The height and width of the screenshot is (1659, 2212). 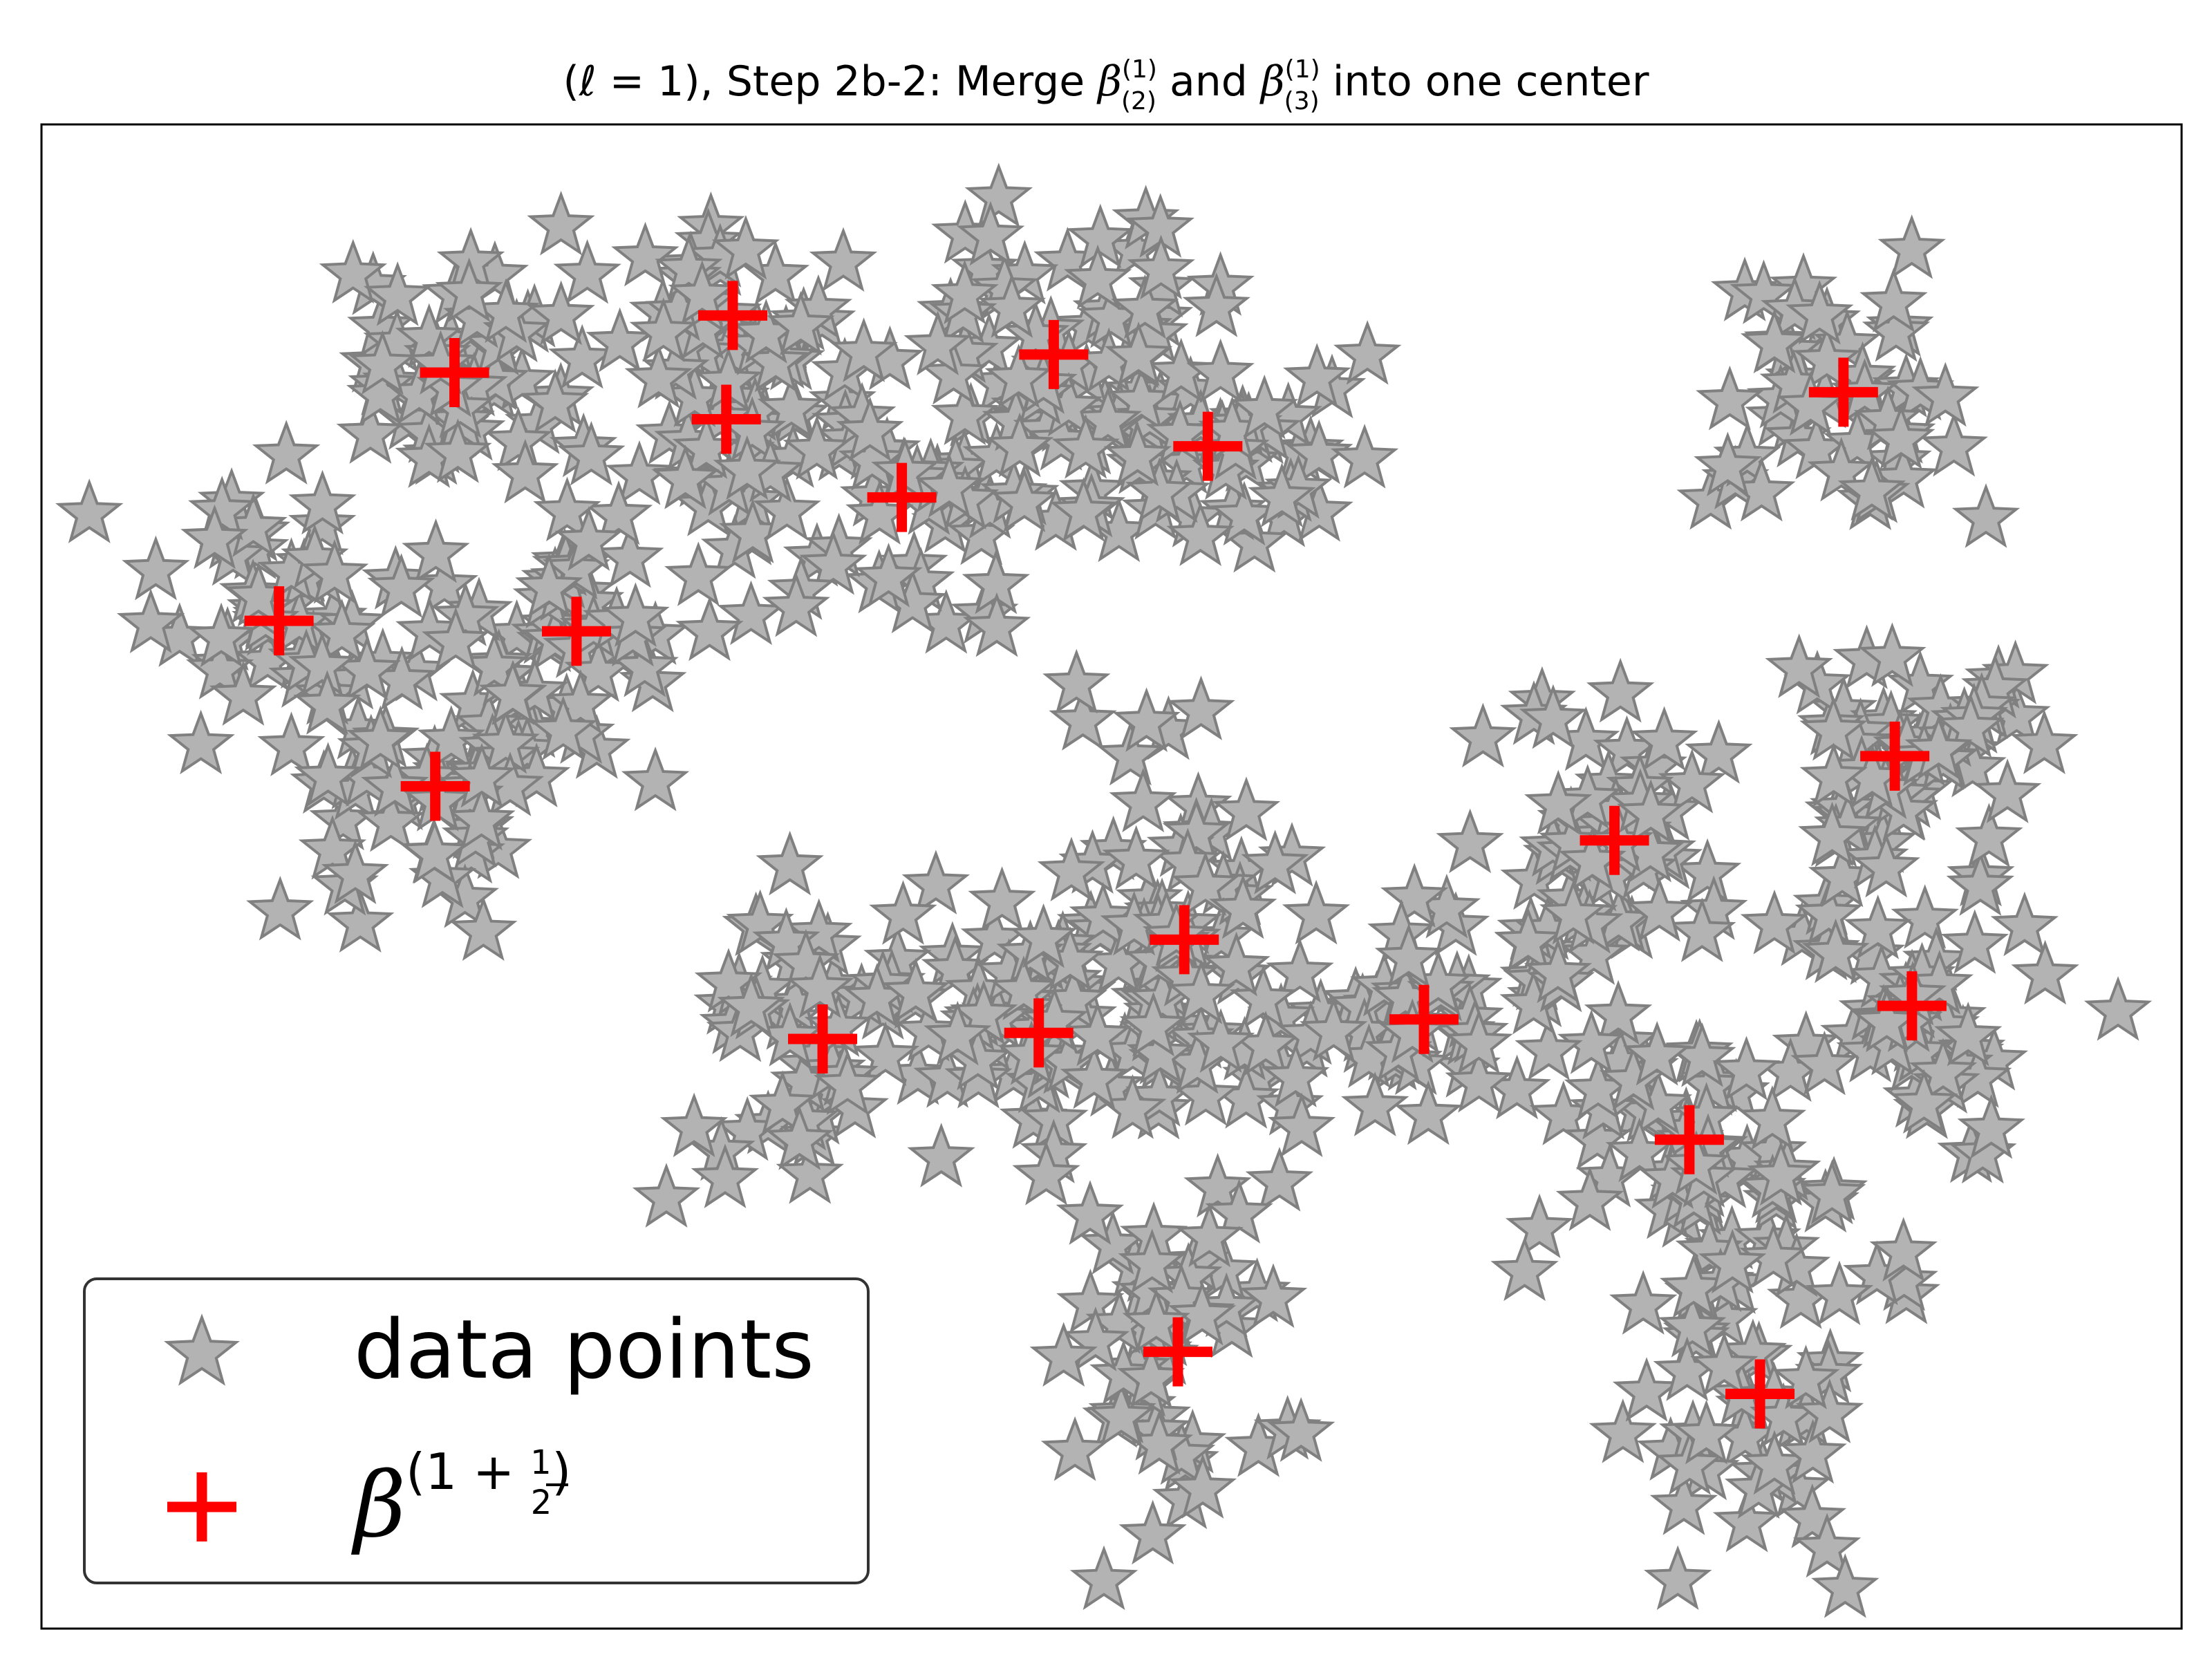 I want to click on title-beta-b: β, so click(x=1272, y=82).